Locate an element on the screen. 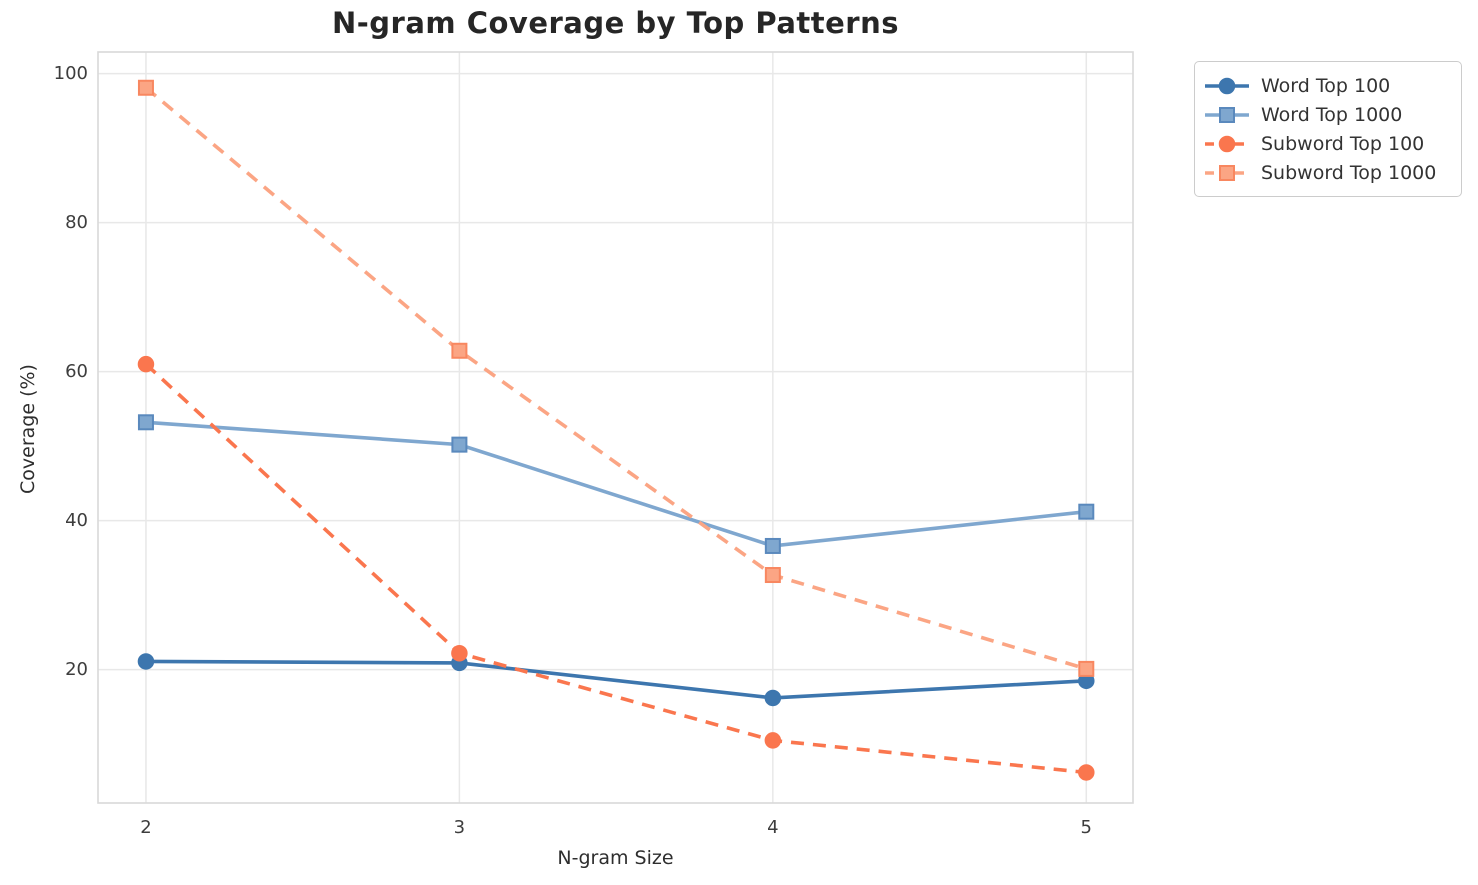 The width and height of the screenshot is (1478, 885). marker-subword-top-1000-x2 is located at coordinates (145, 87).